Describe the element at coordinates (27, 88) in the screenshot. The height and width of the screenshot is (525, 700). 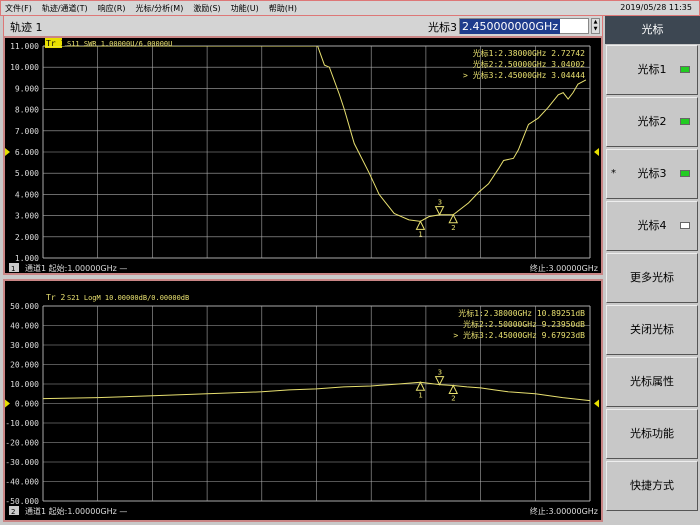
I see `y-tick-label: 9.000` at that location.